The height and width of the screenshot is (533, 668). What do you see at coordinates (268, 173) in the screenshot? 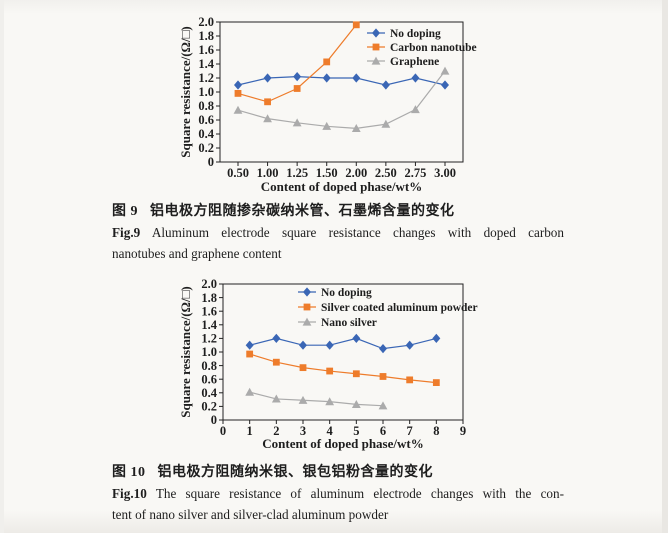
I see `x-tick-label: 1.00` at bounding box center [268, 173].